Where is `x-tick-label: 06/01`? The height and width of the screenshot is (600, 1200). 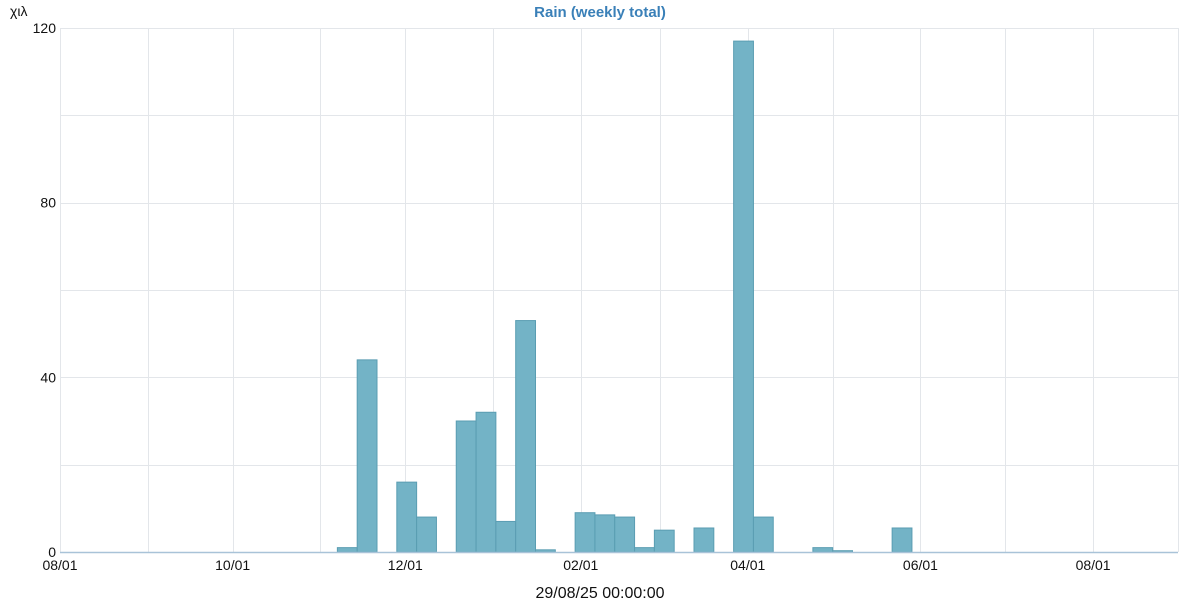
x-tick-label: 06/01 is located at coordinates (920, 565).